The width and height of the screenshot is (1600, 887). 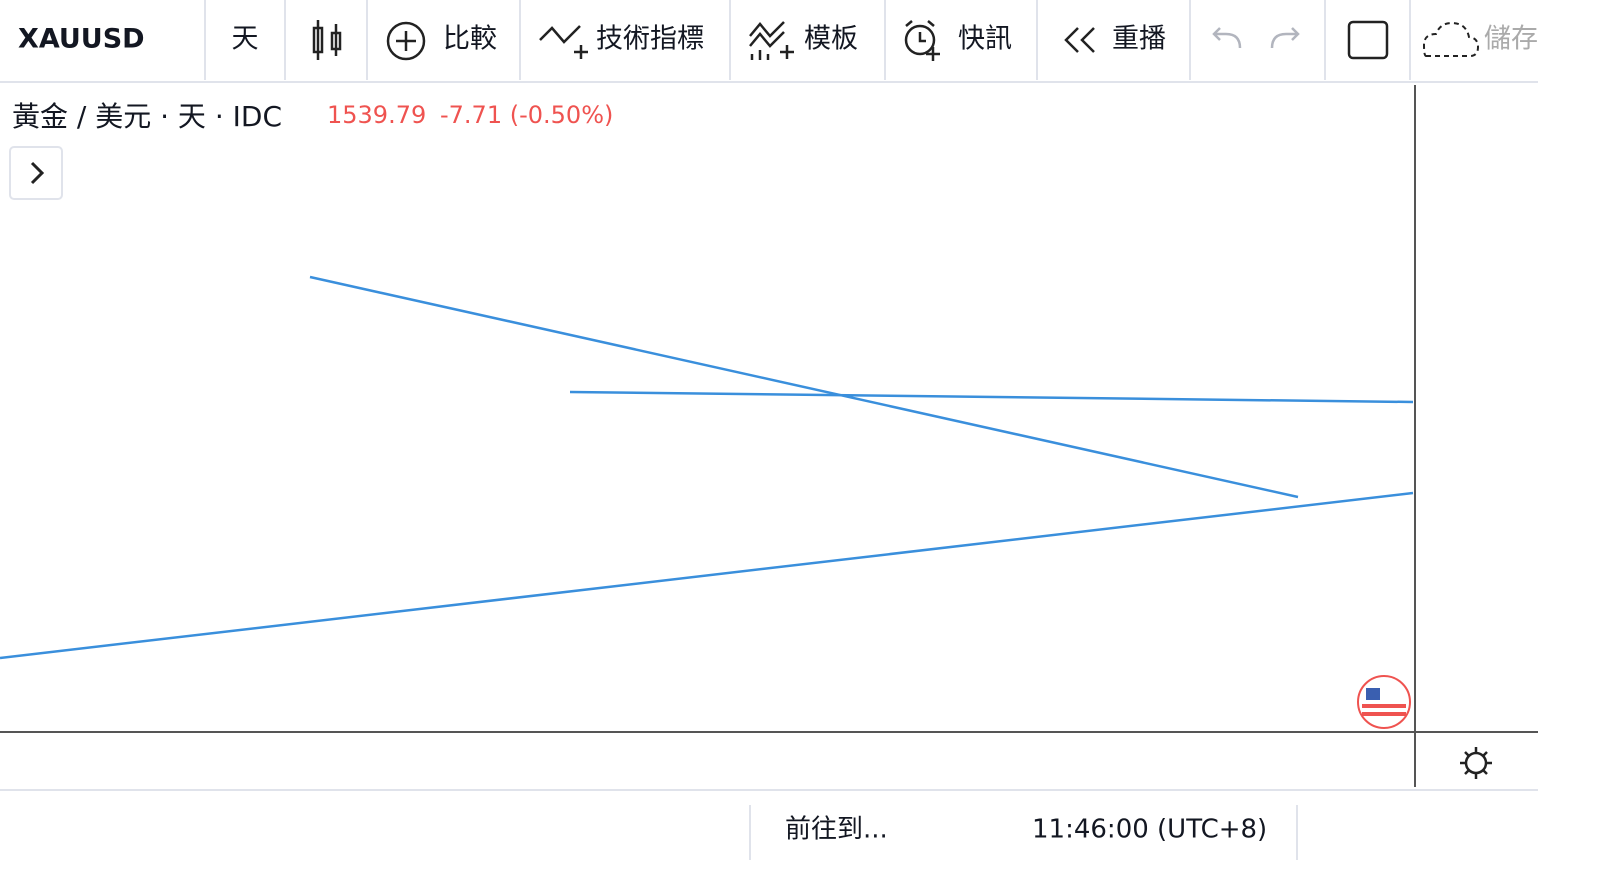 What do you see at coordinates (36, 173) in the screenshot?
I see `expand-button` at bounding box center [36, 173].